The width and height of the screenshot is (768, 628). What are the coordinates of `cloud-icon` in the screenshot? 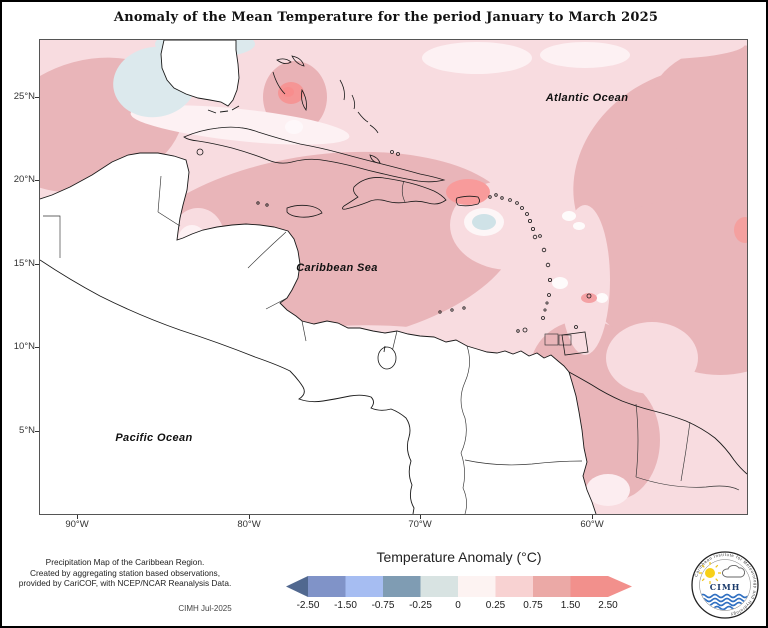 It's located at (734, 571).